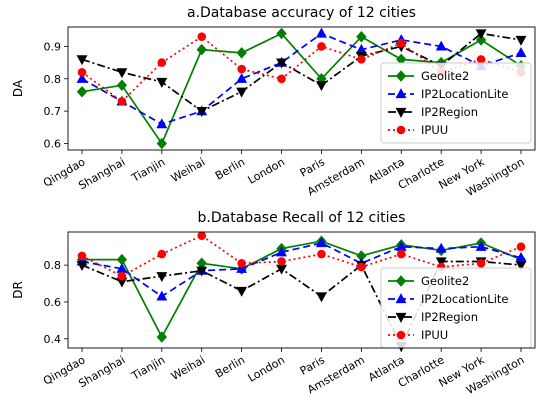  I want to click on chart-b-xtick-london: London, so click(266, 368).